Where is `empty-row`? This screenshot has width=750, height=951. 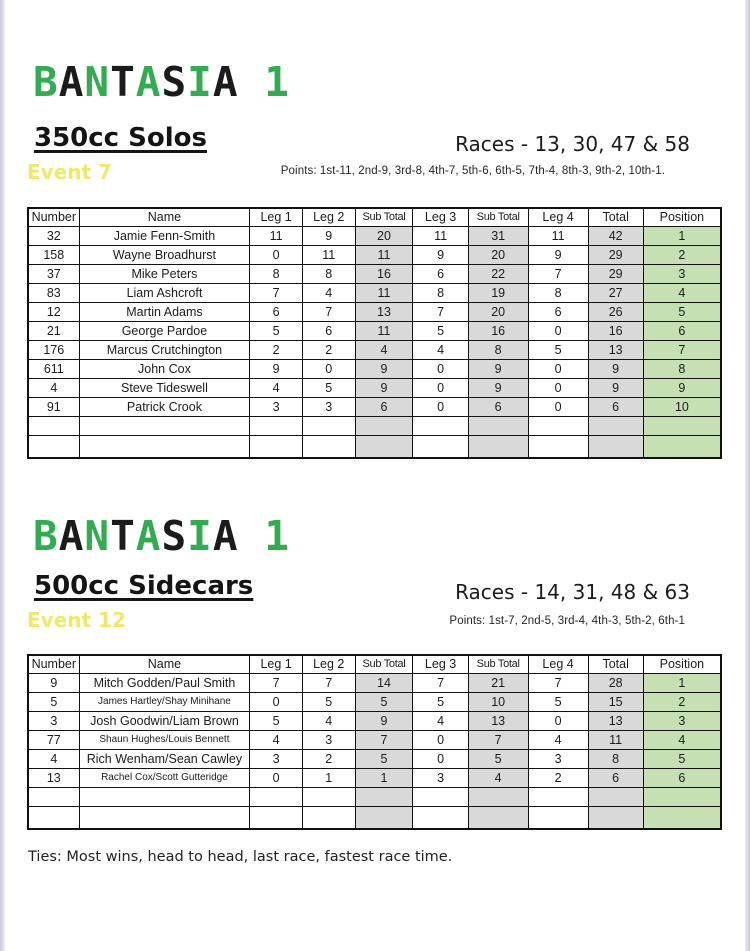 empty-row is located at coordinates (374, 796).